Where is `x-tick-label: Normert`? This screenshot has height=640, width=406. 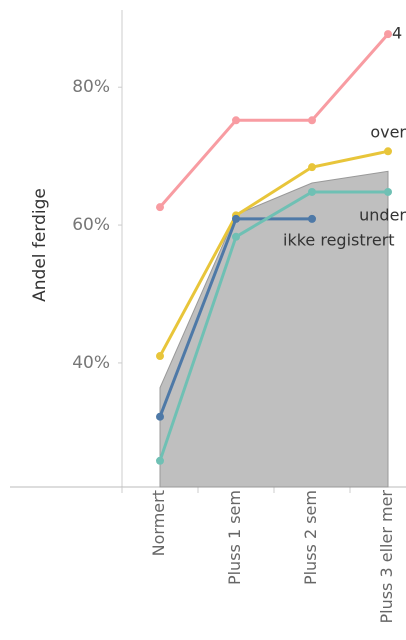
x-tick-label: Normert is located at coordinates (159, 523).